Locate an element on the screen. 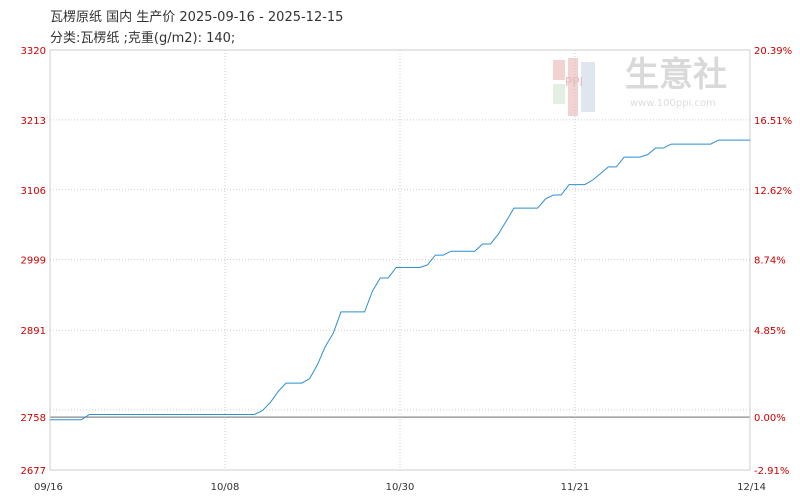 The width and height of the screenshot is (800, 500). ppi-logo-icon: PPI is located at coordinates (574, 87).